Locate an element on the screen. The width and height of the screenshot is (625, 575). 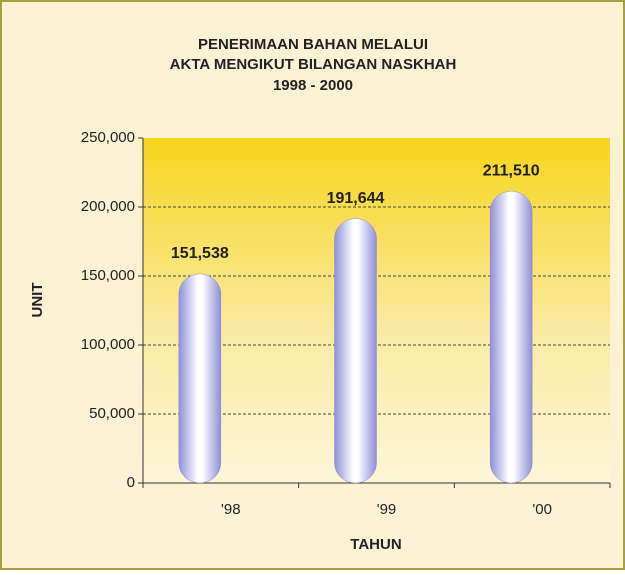
y-axis-label: UNIT is located at coordinates (37, 300).